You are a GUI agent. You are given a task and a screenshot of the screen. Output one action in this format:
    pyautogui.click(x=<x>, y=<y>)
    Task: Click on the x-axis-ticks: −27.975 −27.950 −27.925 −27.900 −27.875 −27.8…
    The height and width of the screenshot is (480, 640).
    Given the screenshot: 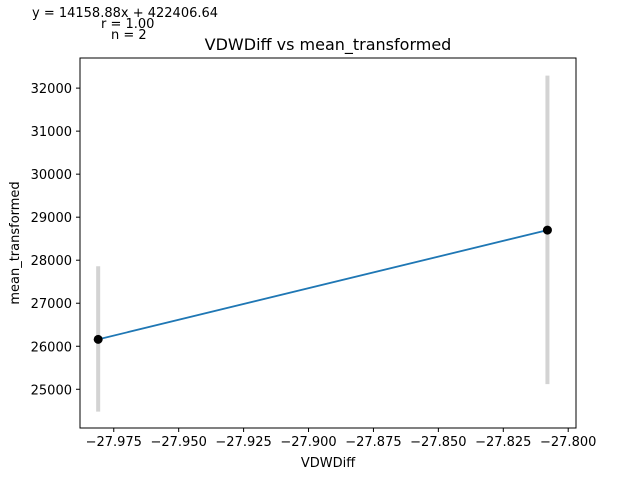 What is the action you would take?
    pyautogui.click(x=341, y=439)
    